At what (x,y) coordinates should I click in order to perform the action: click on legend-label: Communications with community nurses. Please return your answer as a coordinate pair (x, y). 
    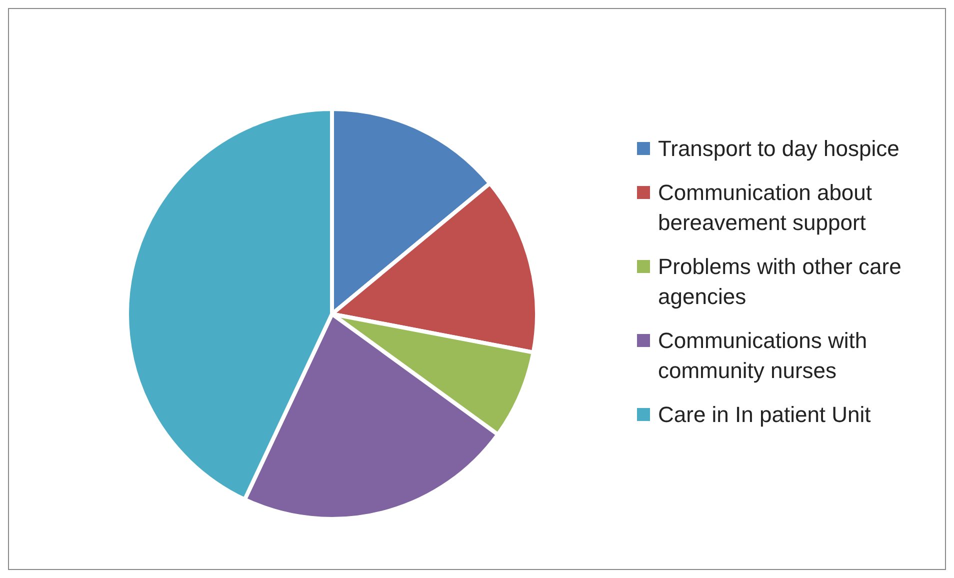
    Looking at the image, I should click on (763, 356).